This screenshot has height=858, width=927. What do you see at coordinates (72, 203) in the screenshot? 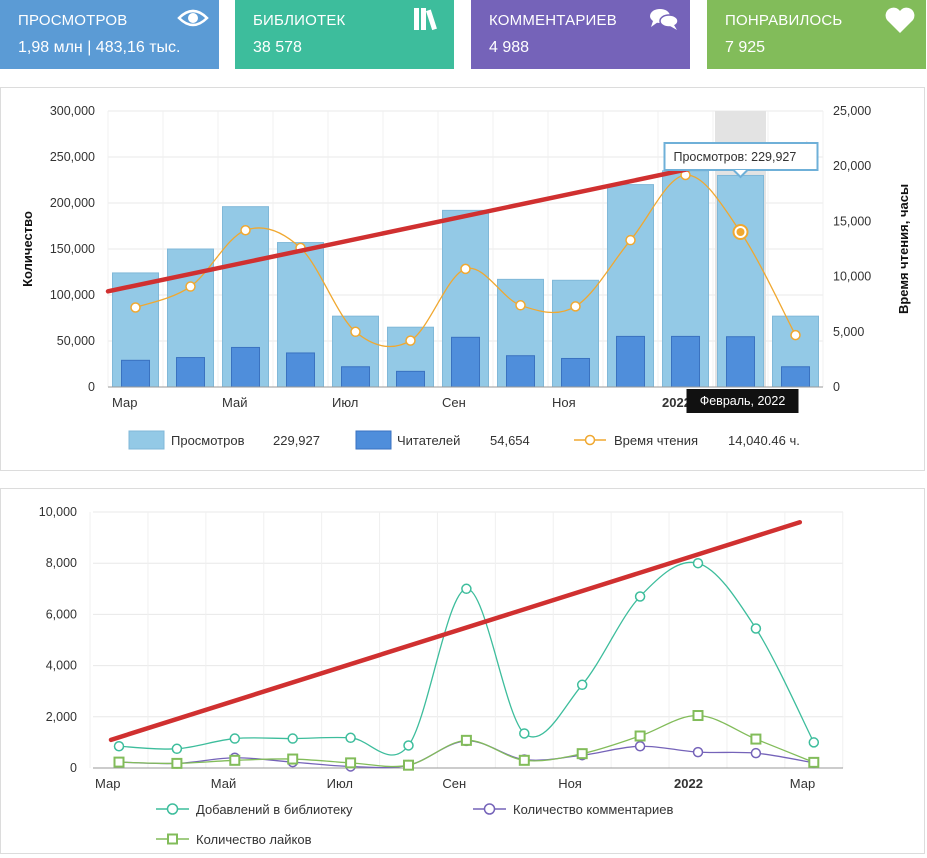
I see `y-tick-label: 200,000` at bounding box center [72, 203].